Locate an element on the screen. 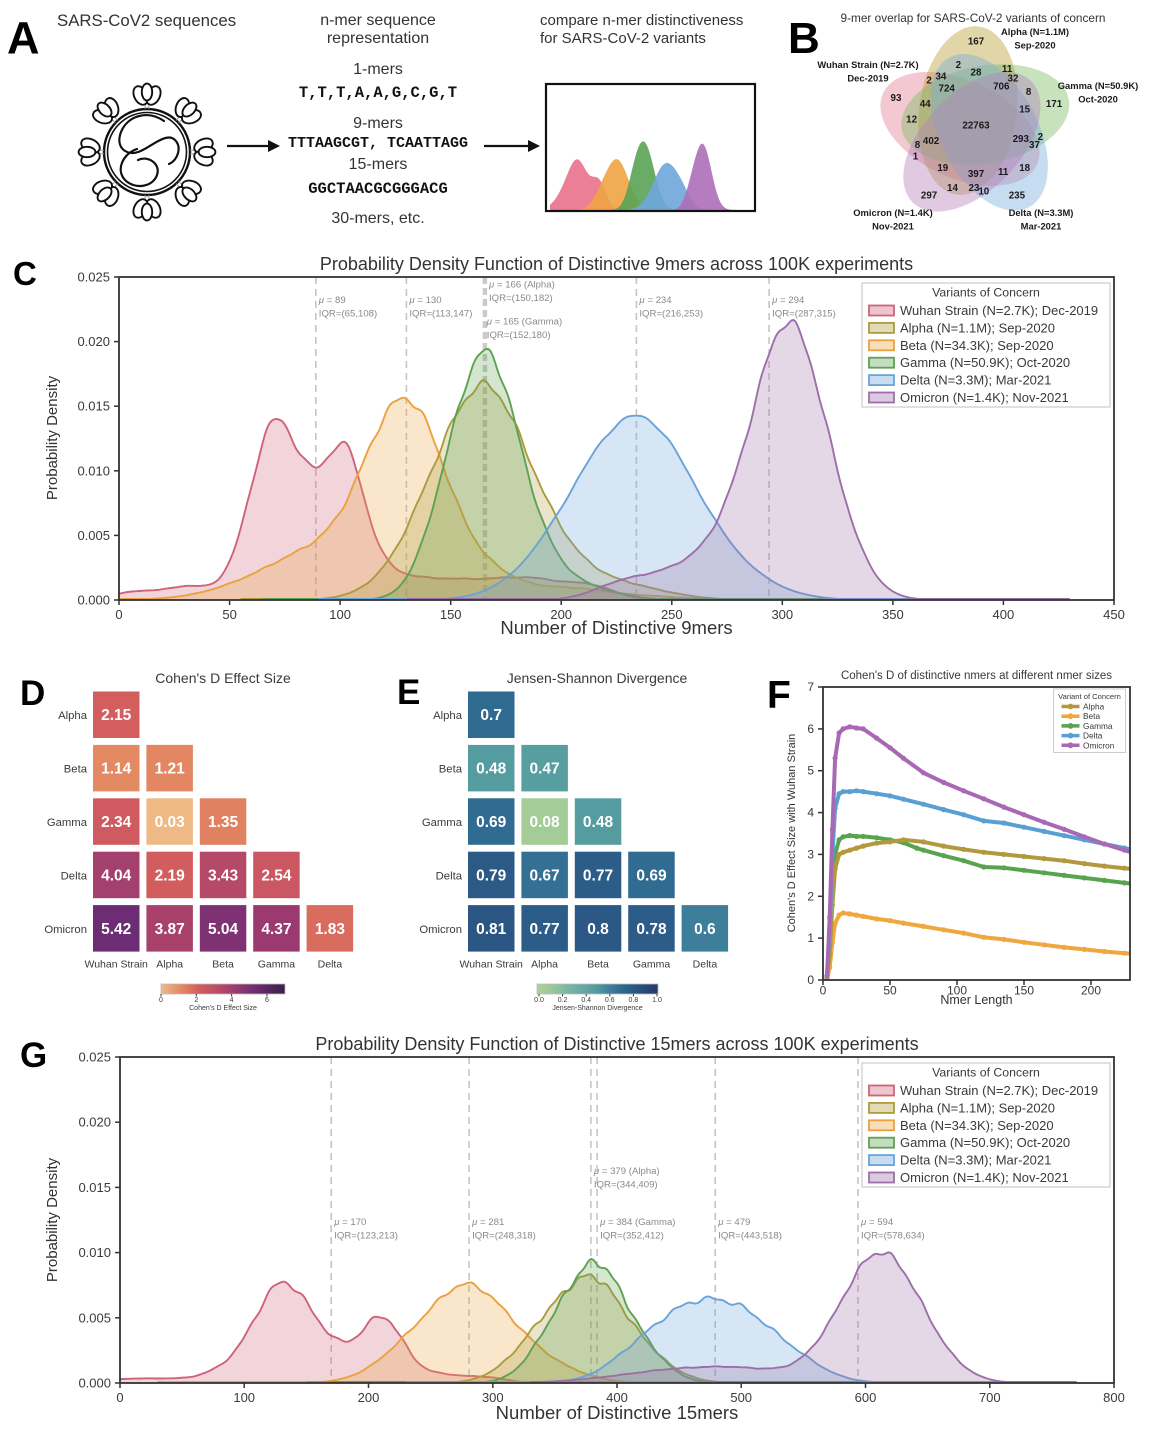 The width and height of the screenshot is (1161, 1441). svg-text: IQR=(65,108) is located at coordinates (348, 314).